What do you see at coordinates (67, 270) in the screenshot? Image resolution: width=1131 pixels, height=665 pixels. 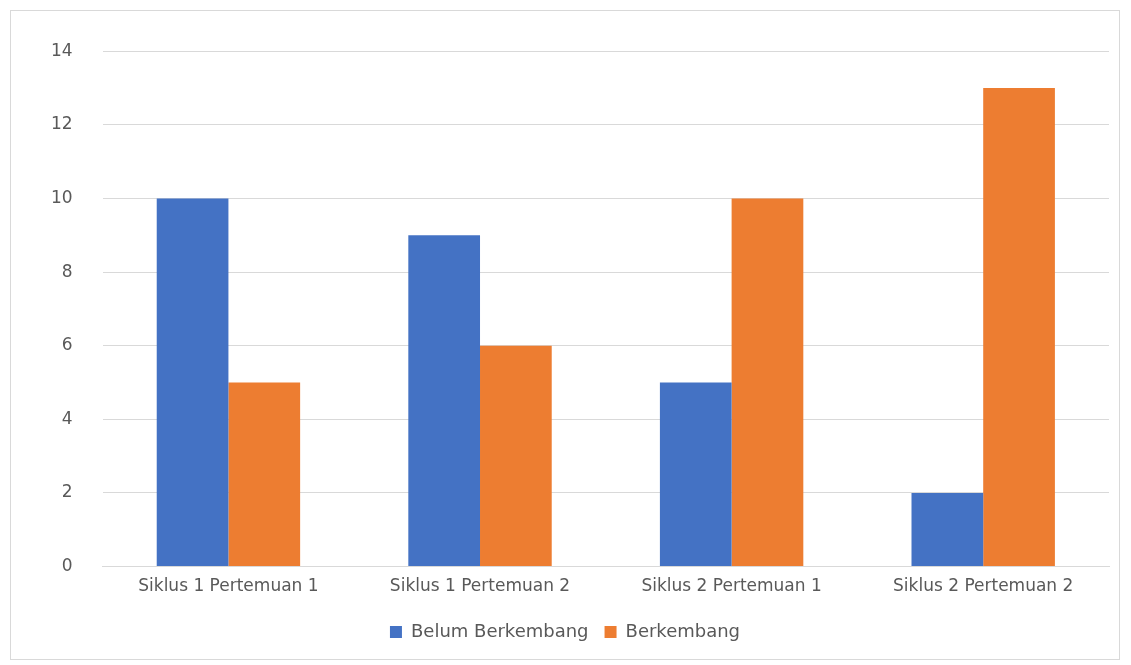 I see `y-tick-label: 8` at bounding box center [67, 270].